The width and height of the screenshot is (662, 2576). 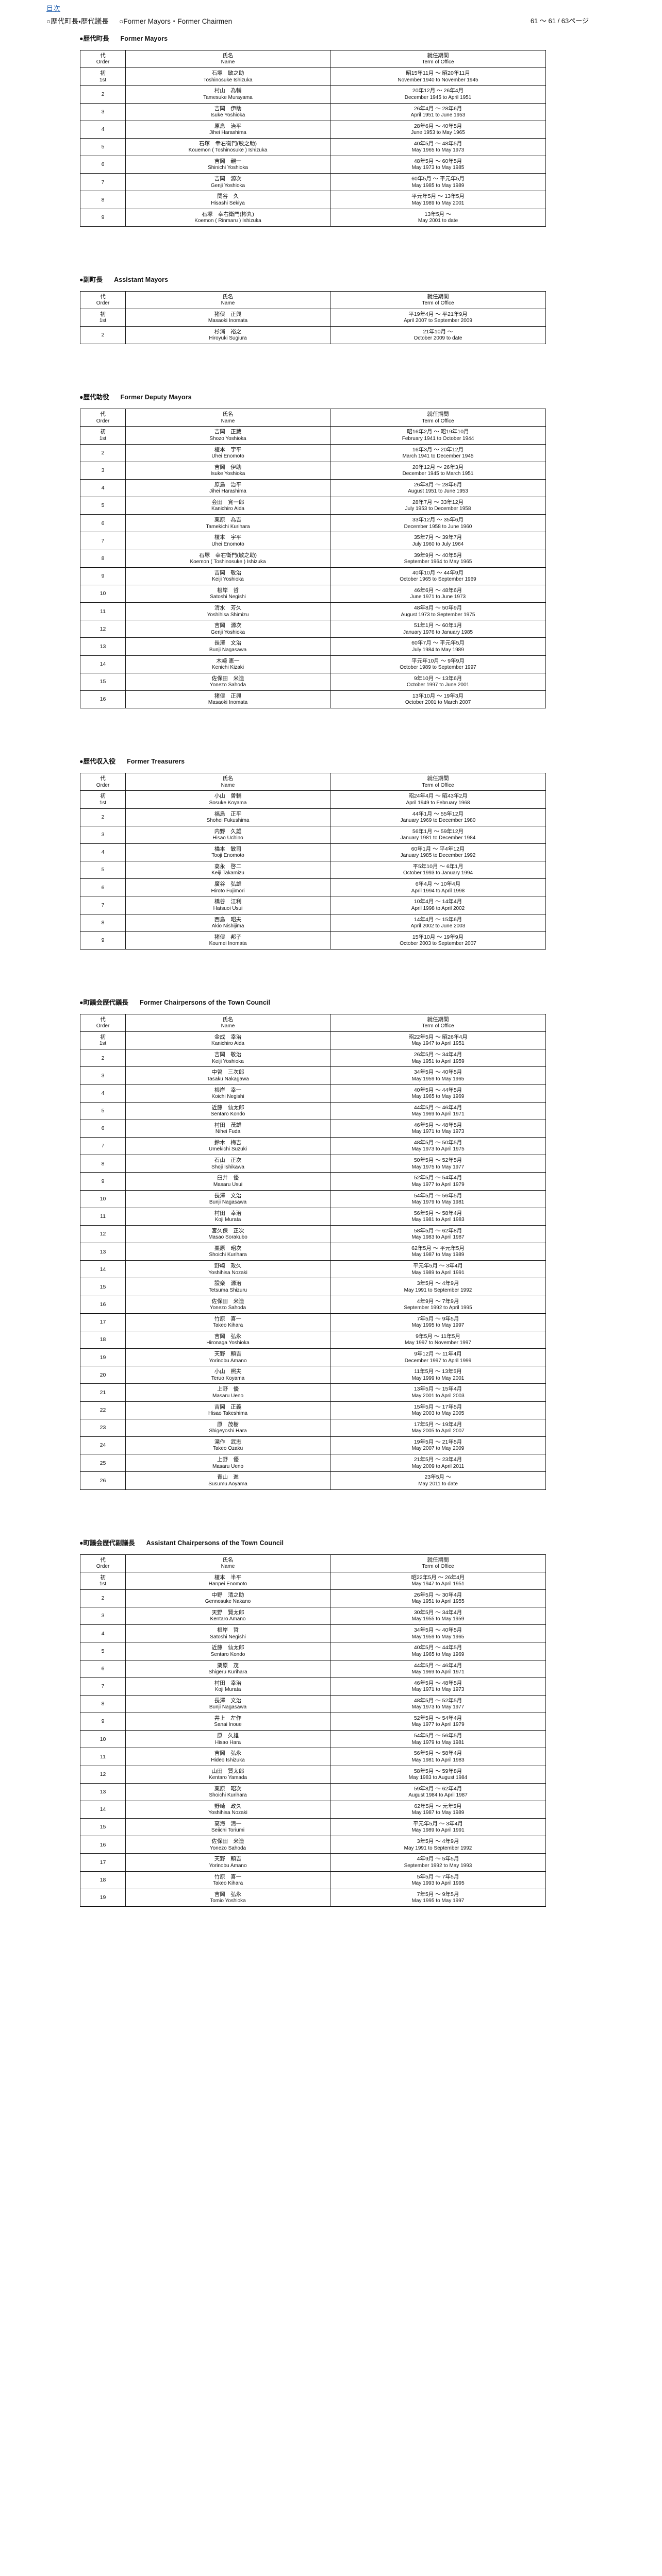 What do you see at coordinates (313, 782) in the screenshot?
I see `table-header-row: 代 Order 氏名 Name 就任期間 Term of Office` at bounding box center [313, 782].